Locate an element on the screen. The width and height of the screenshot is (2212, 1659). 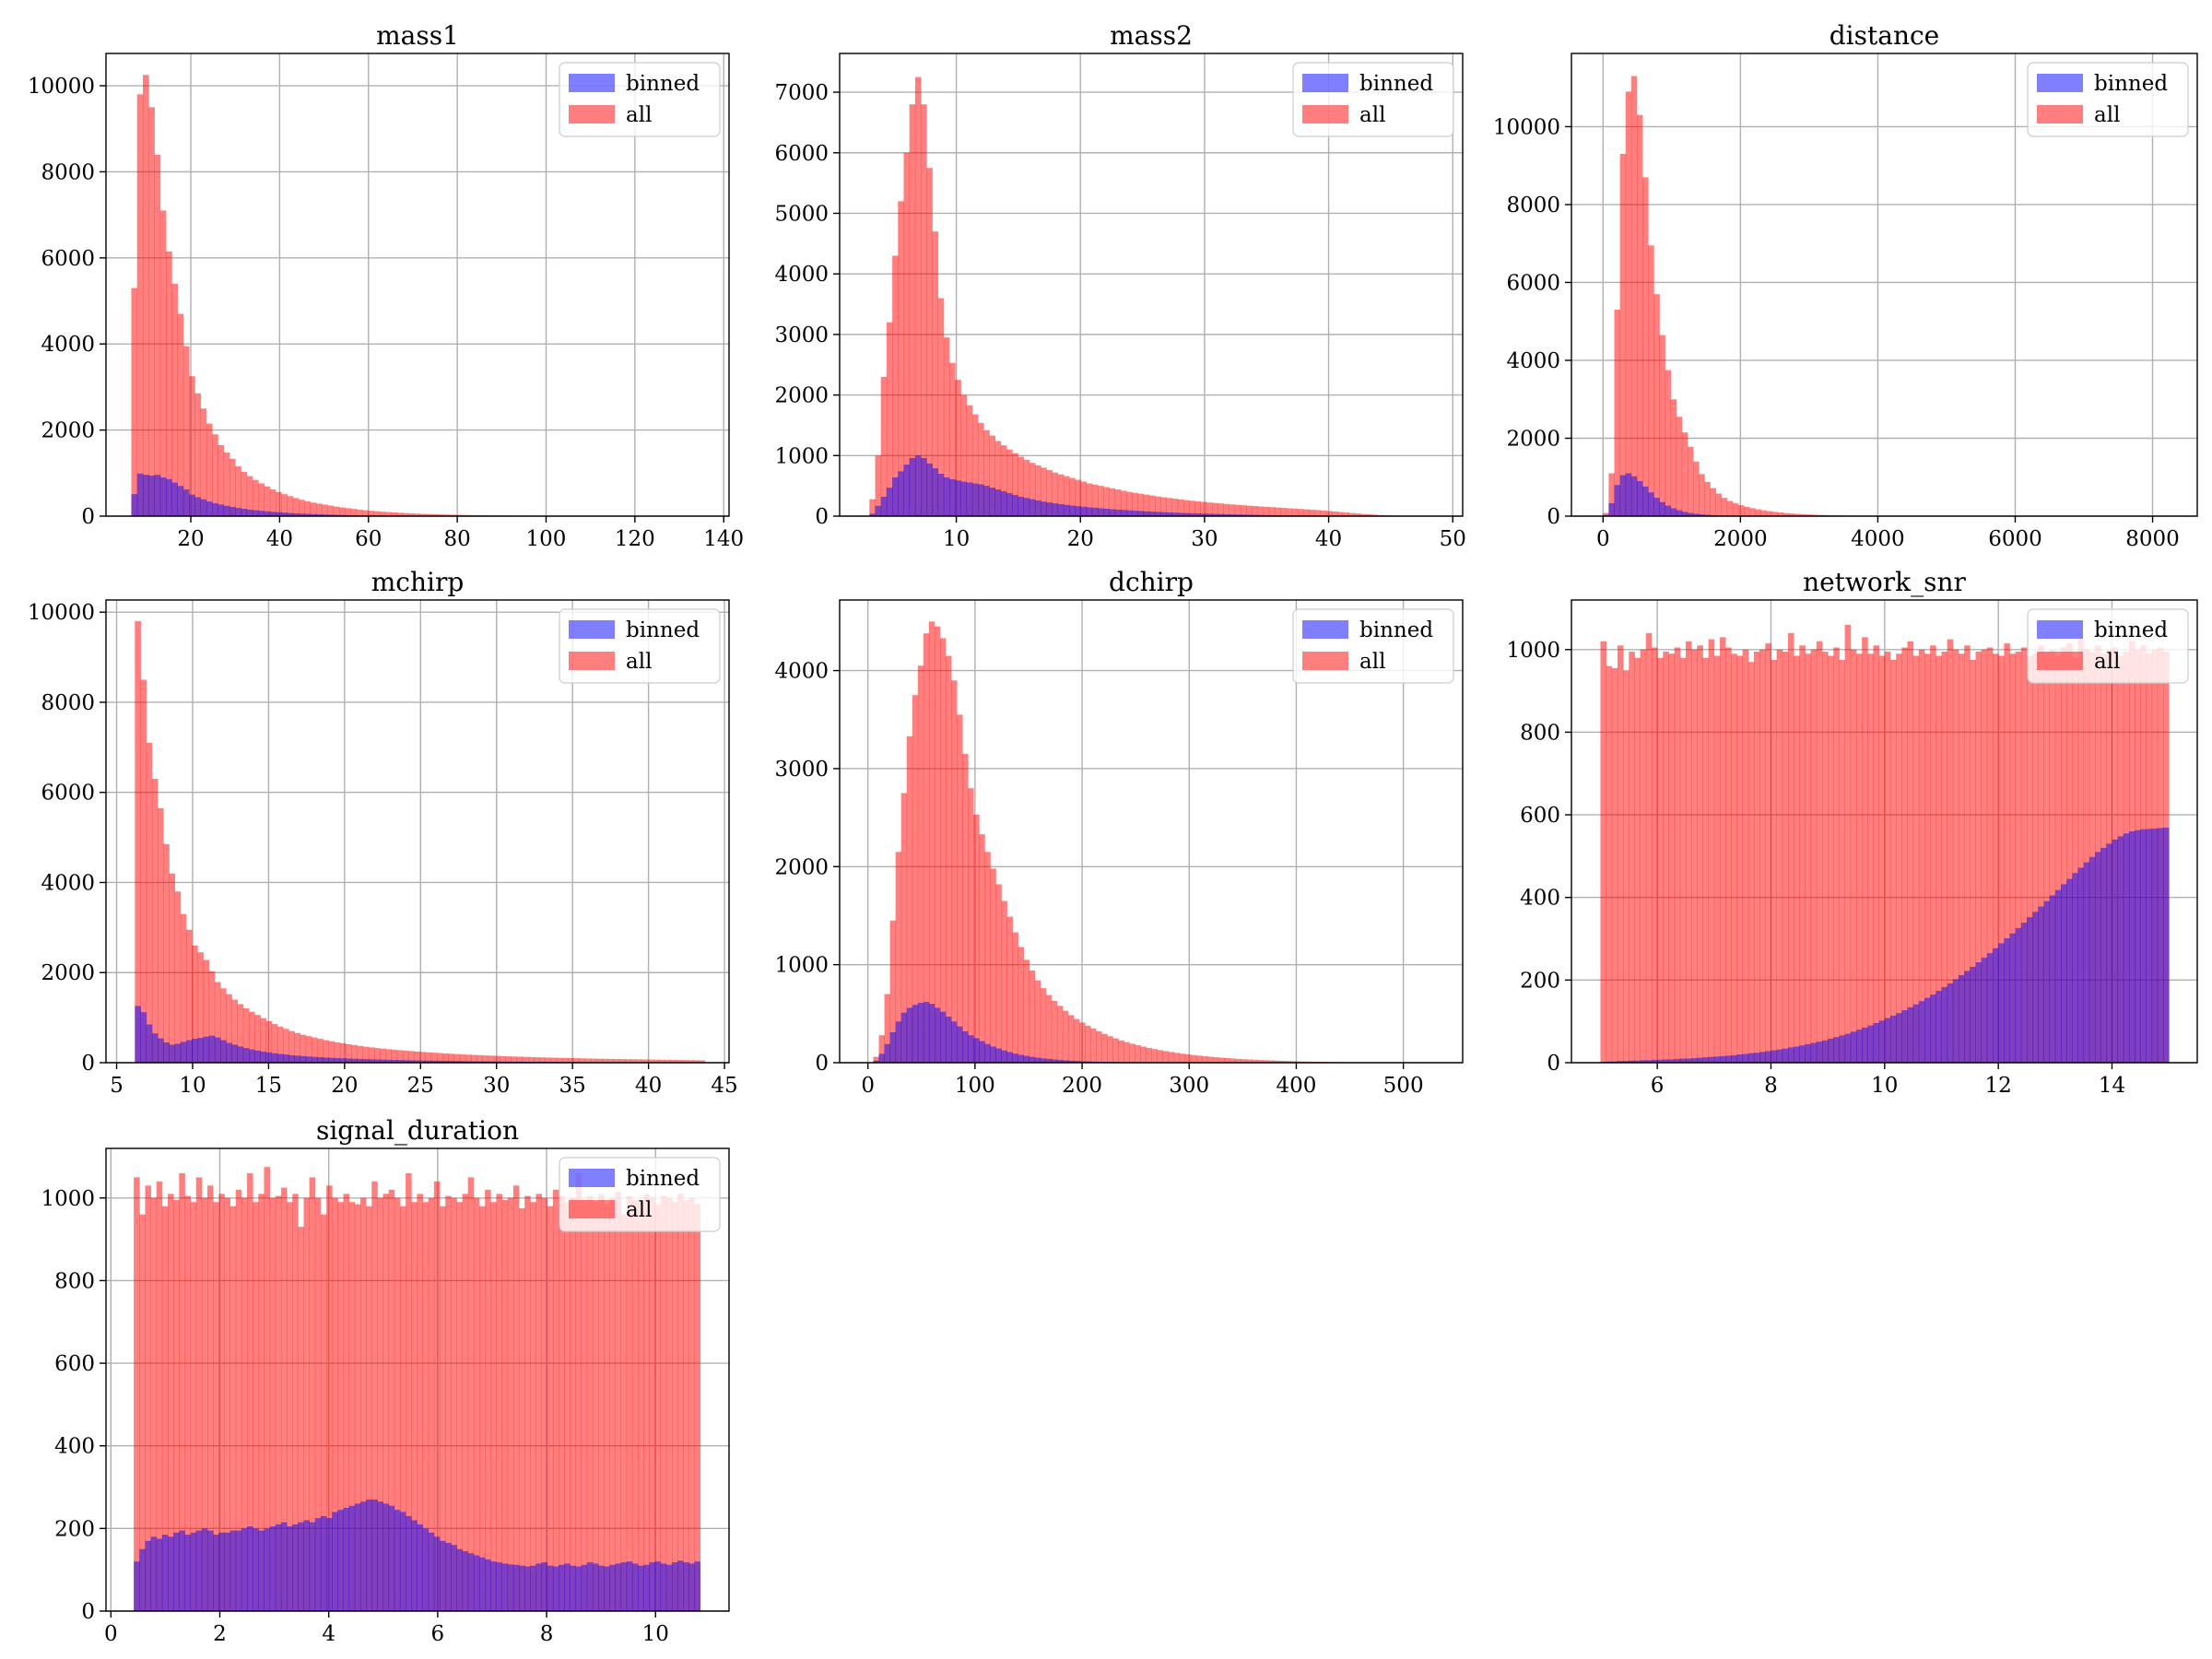
series-binned is located at coordinates (420, 1034).